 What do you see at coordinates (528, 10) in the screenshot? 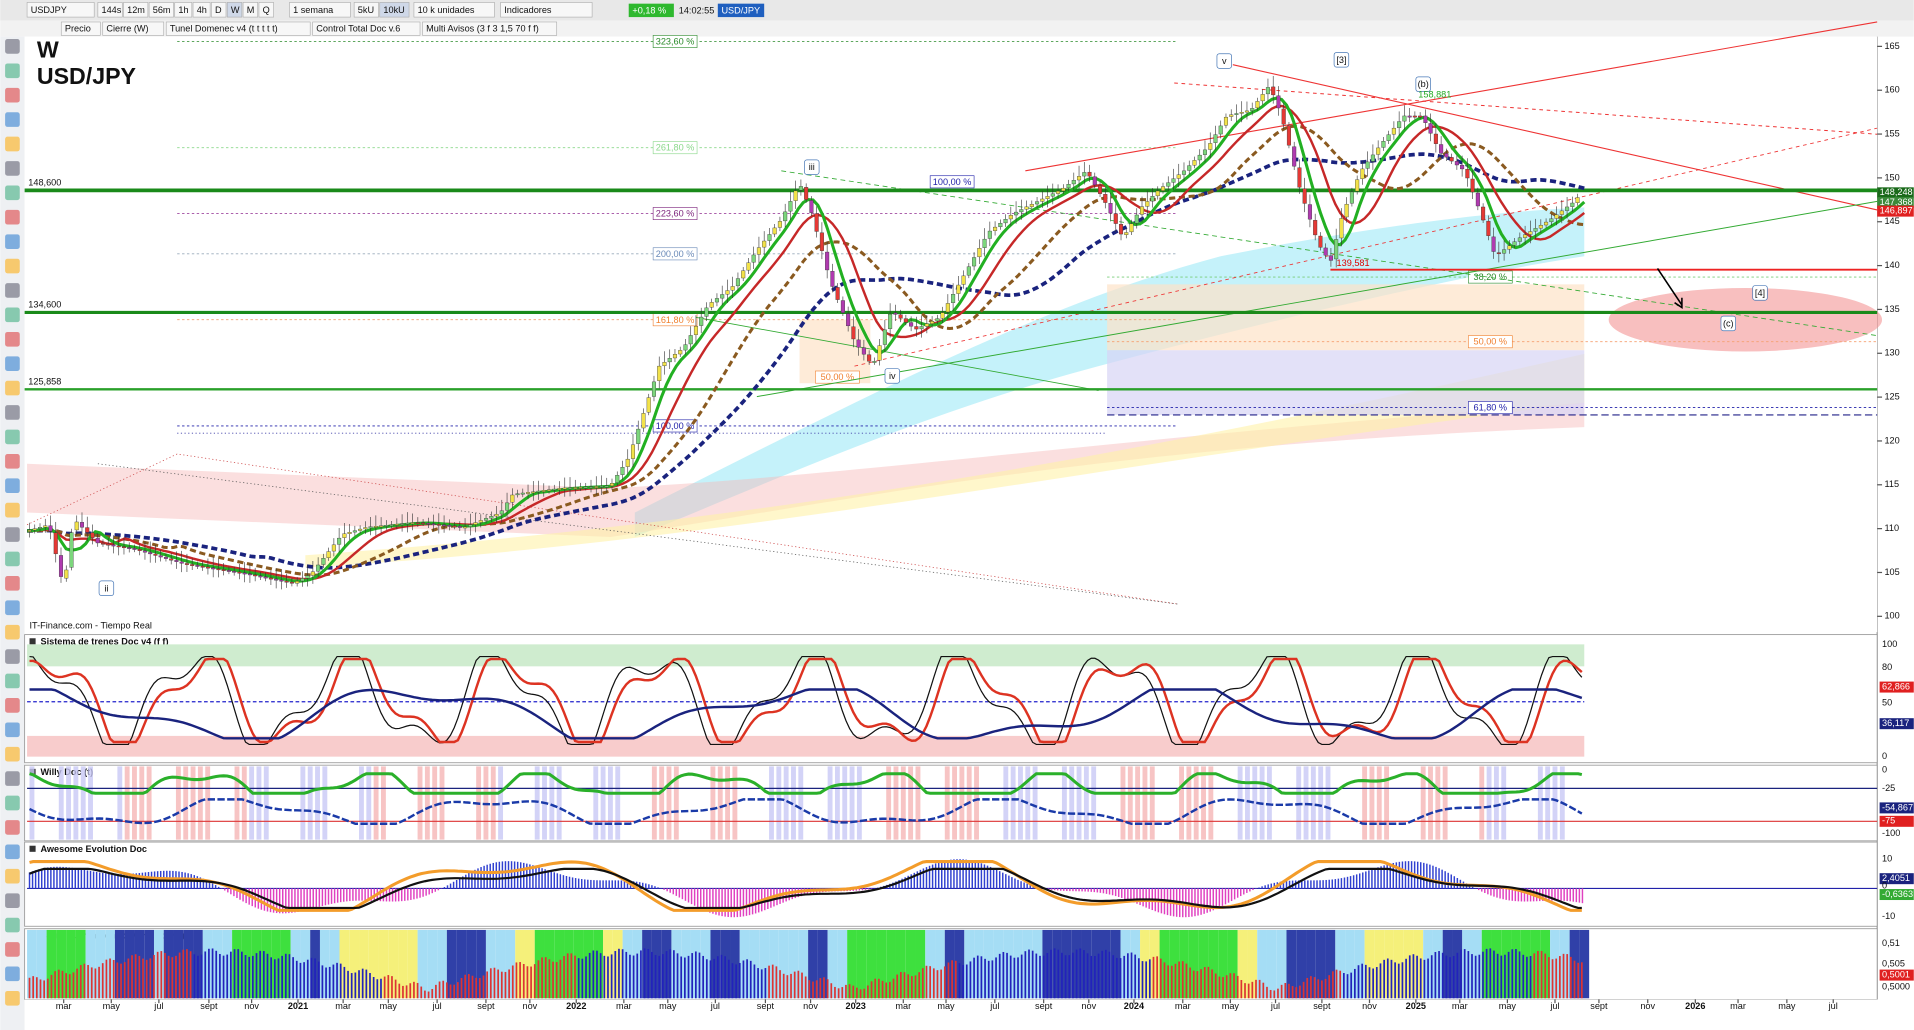
I see `indicators-button: Indicadores` at bounding box center [528, 10].